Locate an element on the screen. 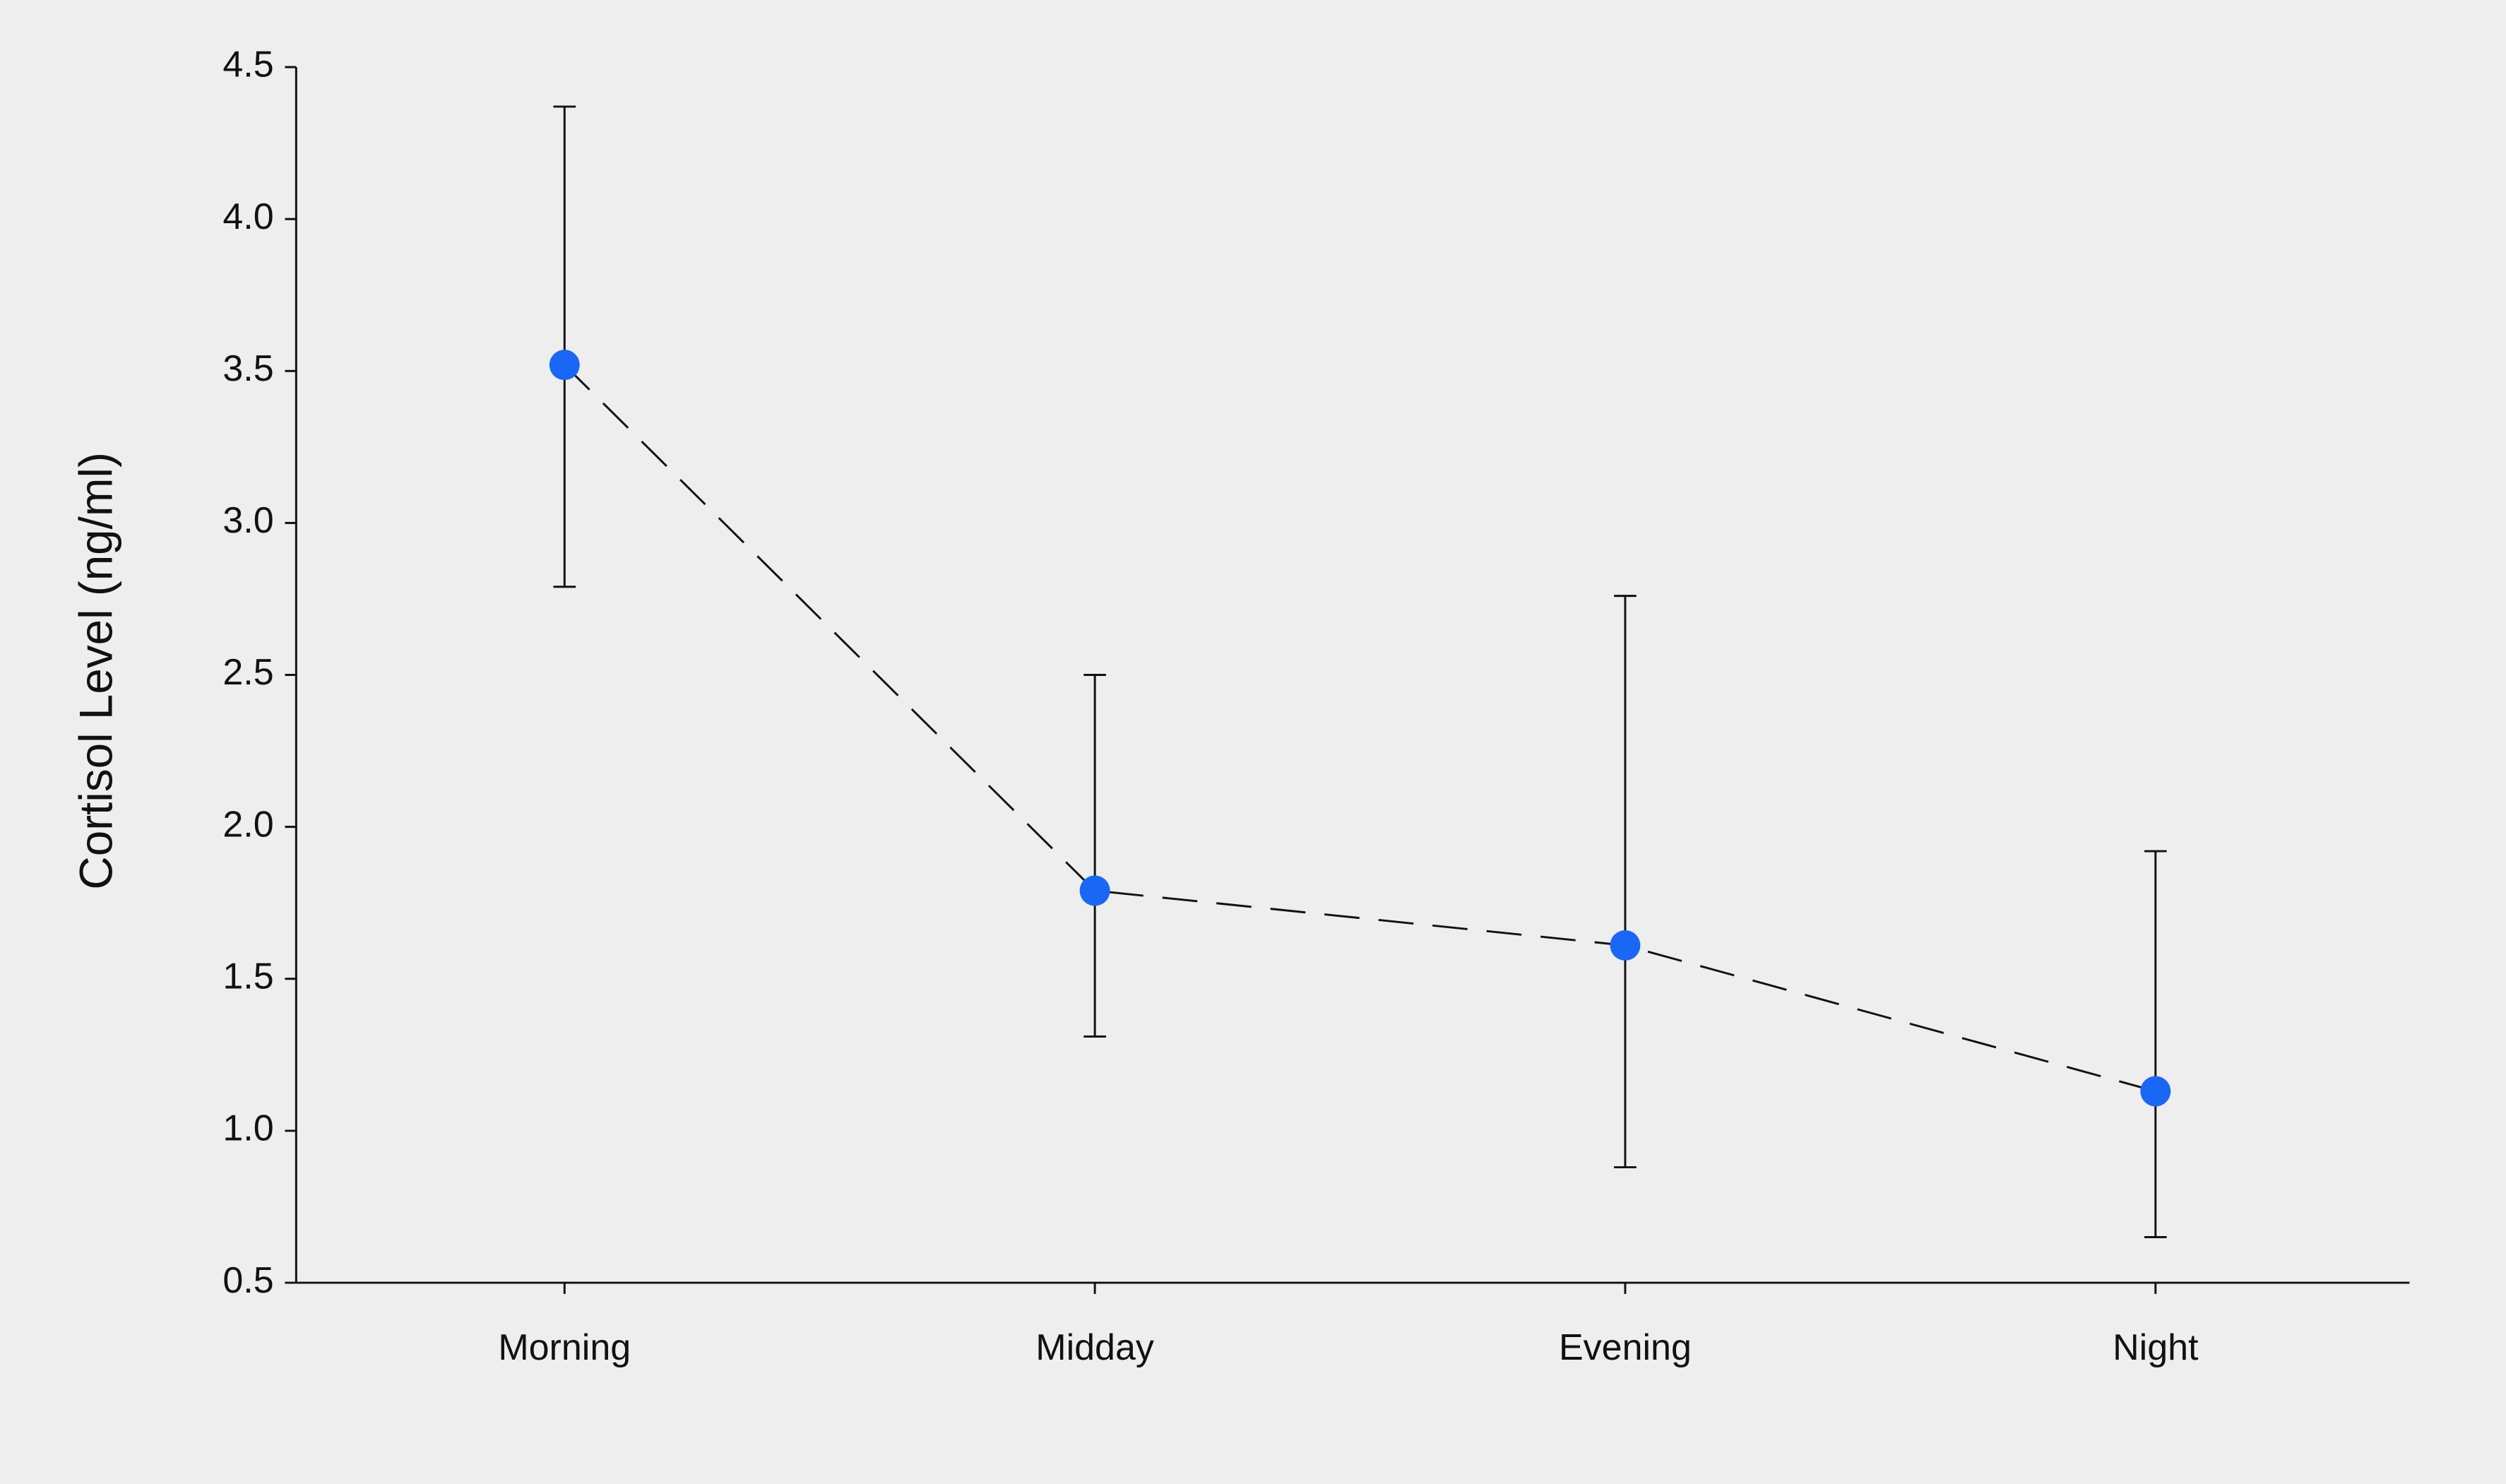 This screenshot has height=1484, width=2506. x-tick-label: Night is located at coordinates (2156, 1347).